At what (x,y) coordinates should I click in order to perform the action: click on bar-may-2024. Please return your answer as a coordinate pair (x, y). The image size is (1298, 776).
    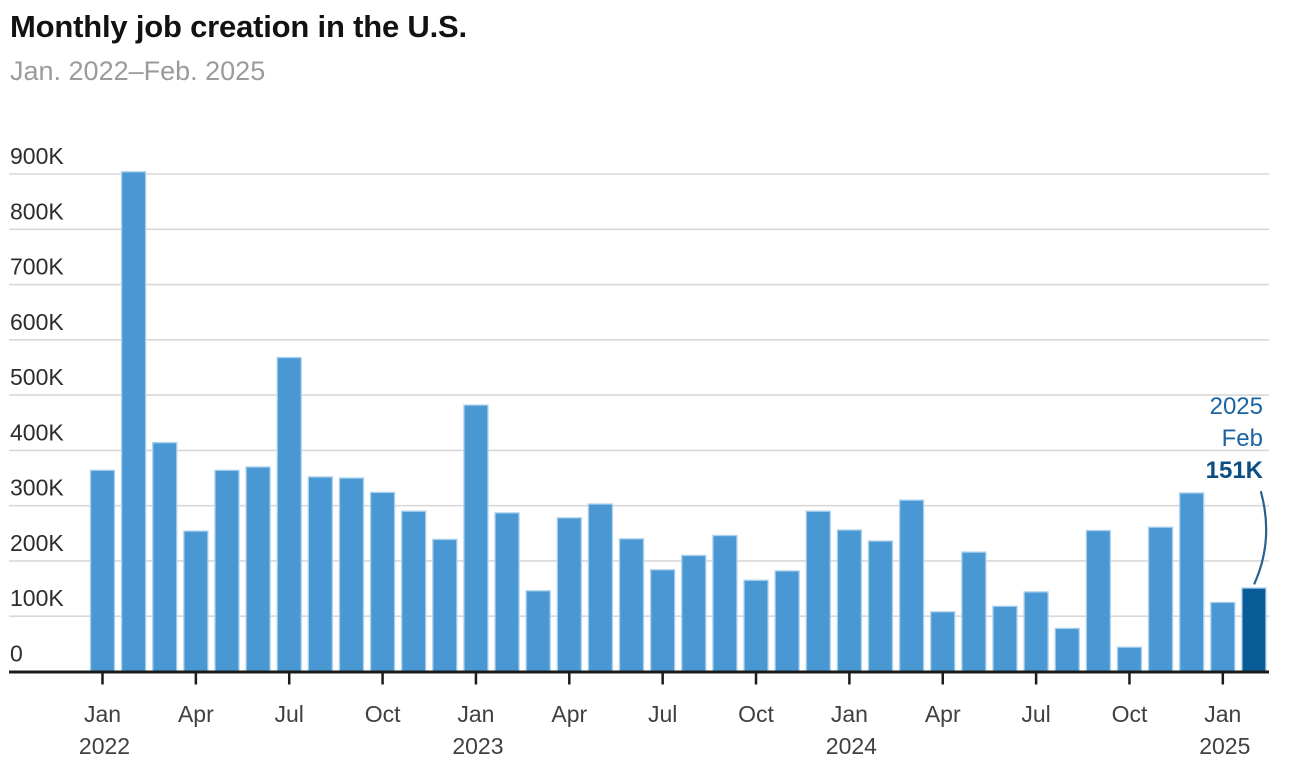
    Looking at the image, I should click on (974, 612).